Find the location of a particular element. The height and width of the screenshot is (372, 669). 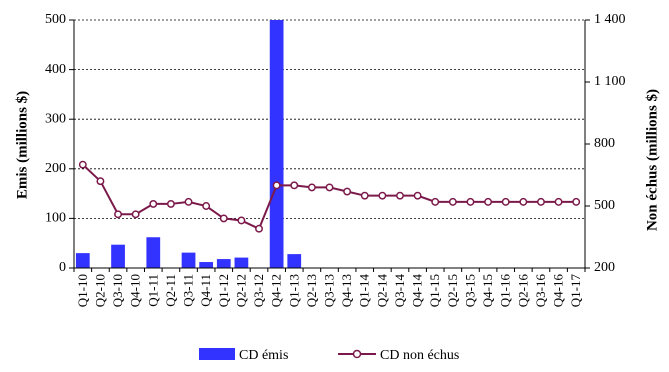

legend-label-cd-non-echus: CD non échus is located at coordinates (419, 355).